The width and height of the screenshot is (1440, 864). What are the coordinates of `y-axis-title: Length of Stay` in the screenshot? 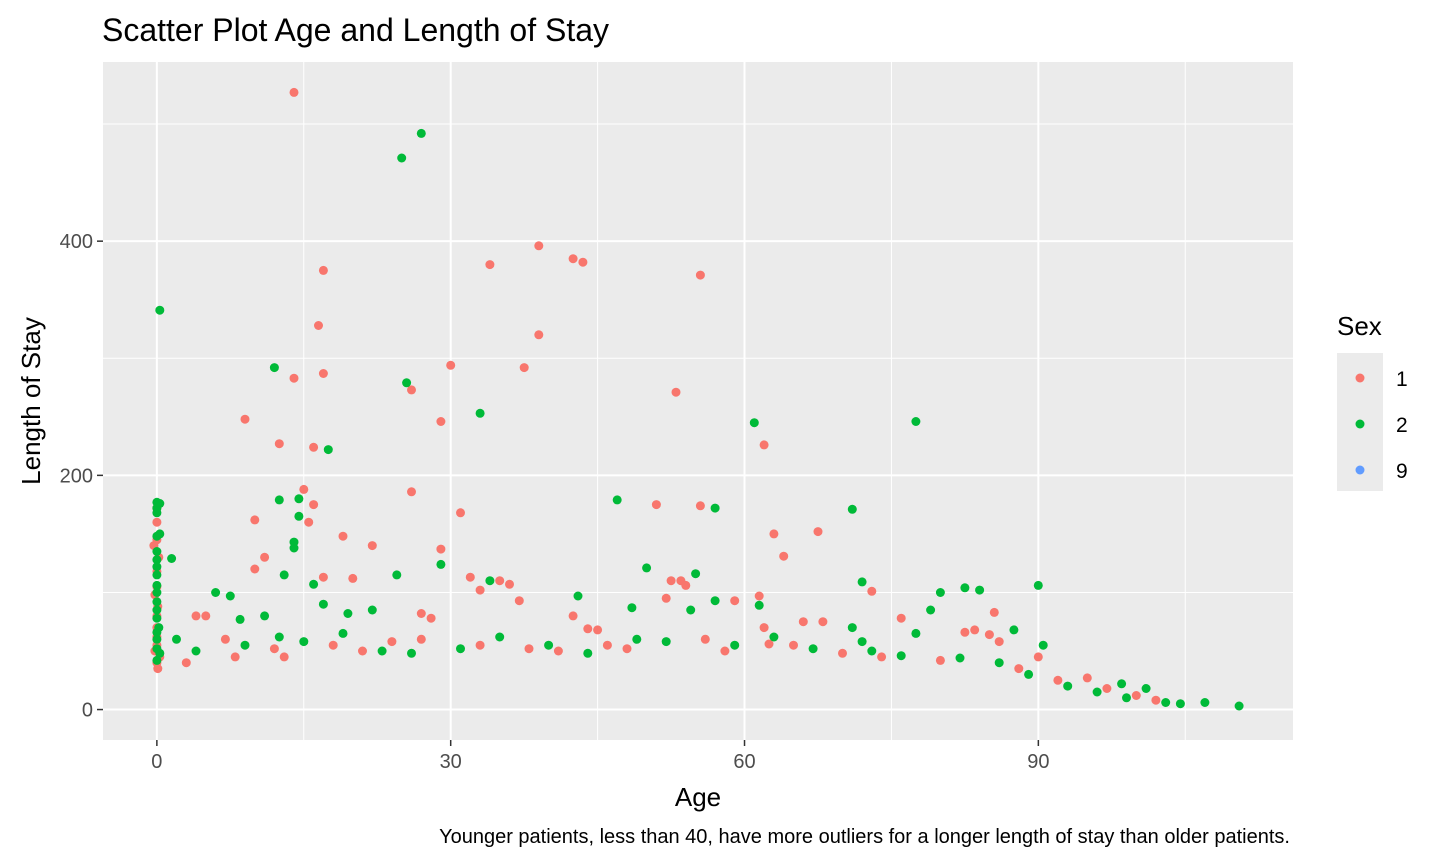 It's located at (31, 401).